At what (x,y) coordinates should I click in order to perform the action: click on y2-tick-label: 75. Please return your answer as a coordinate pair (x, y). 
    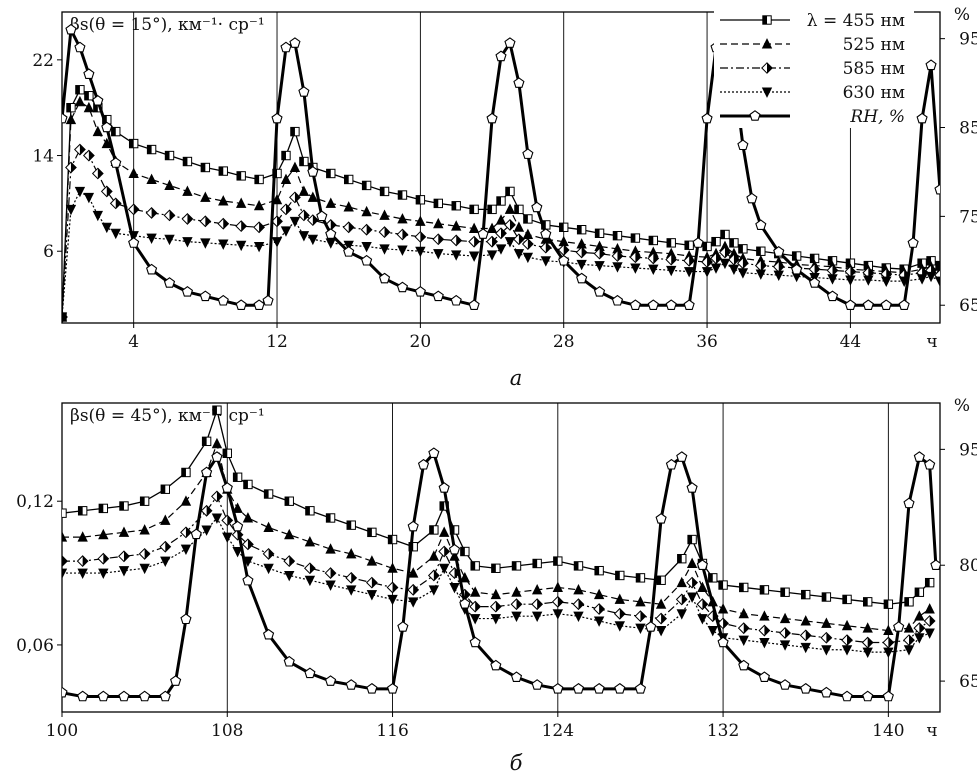
    Looking at the image, I should click on (968, 217).